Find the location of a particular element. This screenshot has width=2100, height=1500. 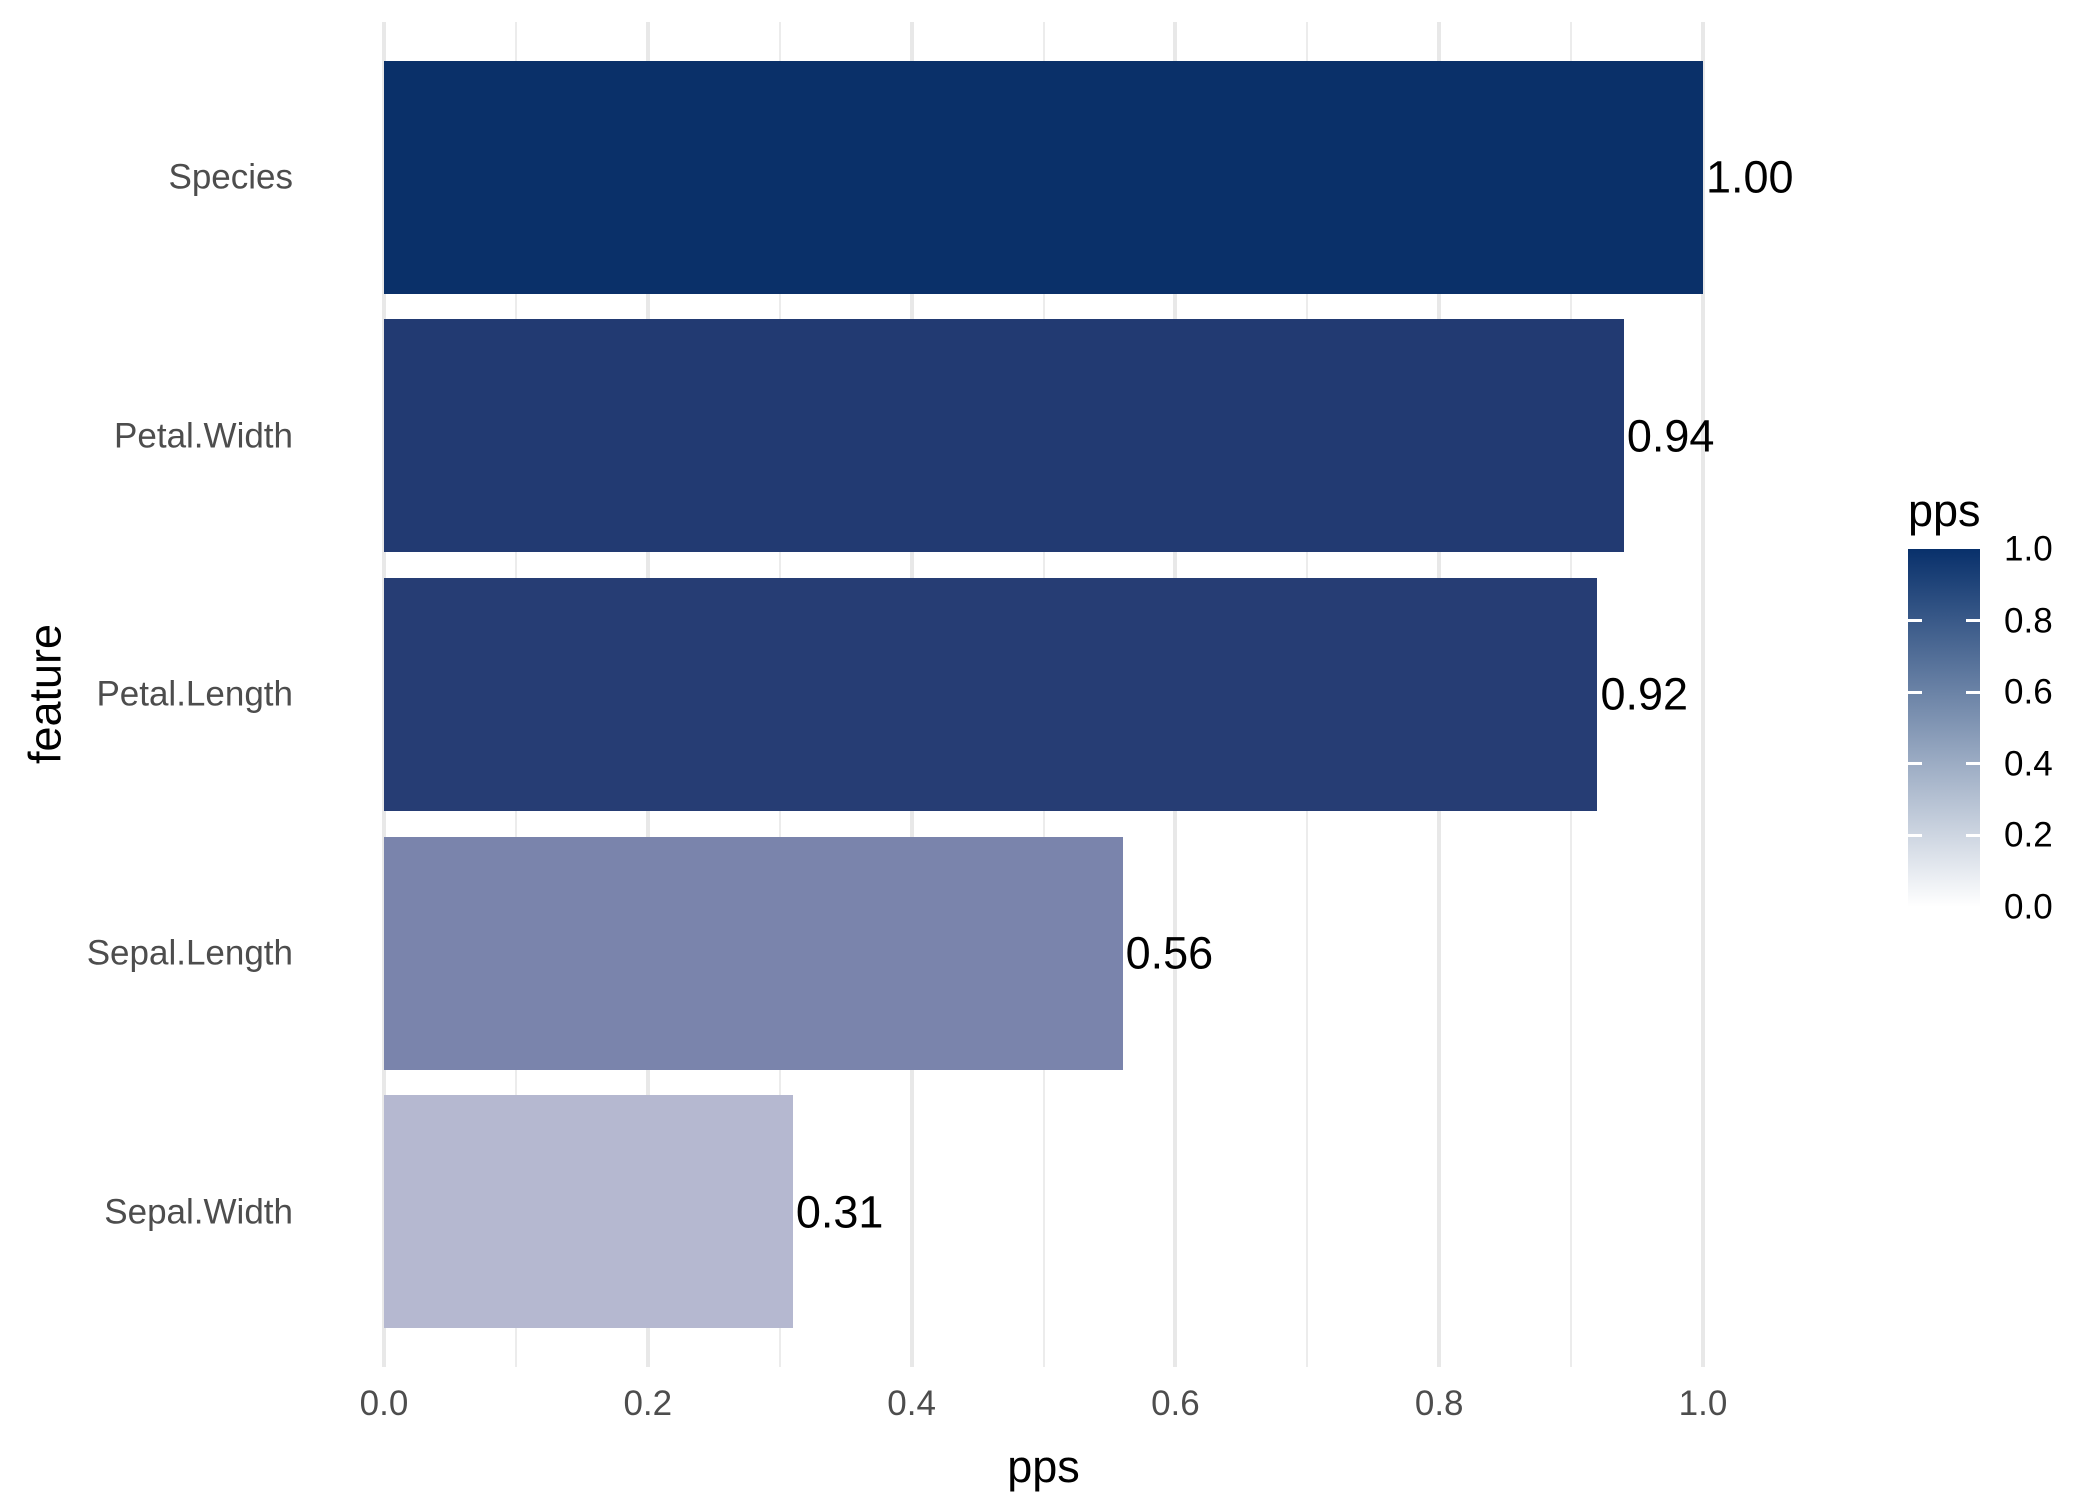

bar-species is located at coordinates (1043, 177).